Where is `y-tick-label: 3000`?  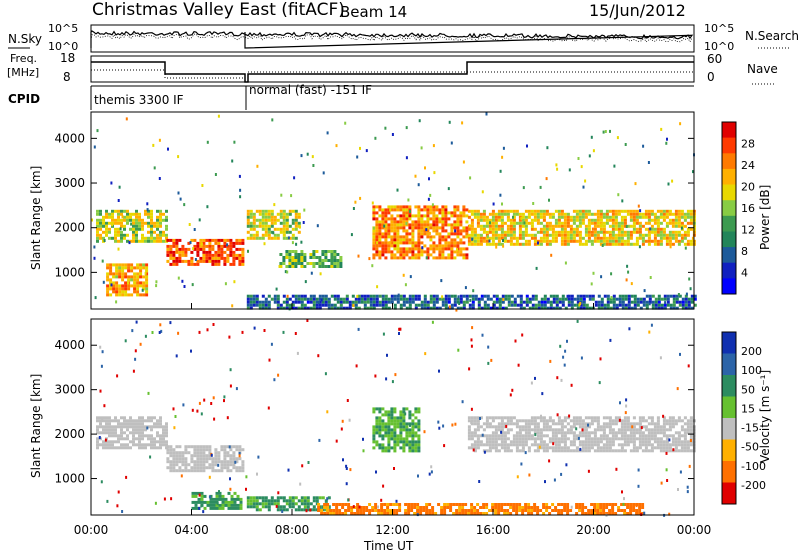 y-tick-label: 3000 is located at coordinates (69, 183).